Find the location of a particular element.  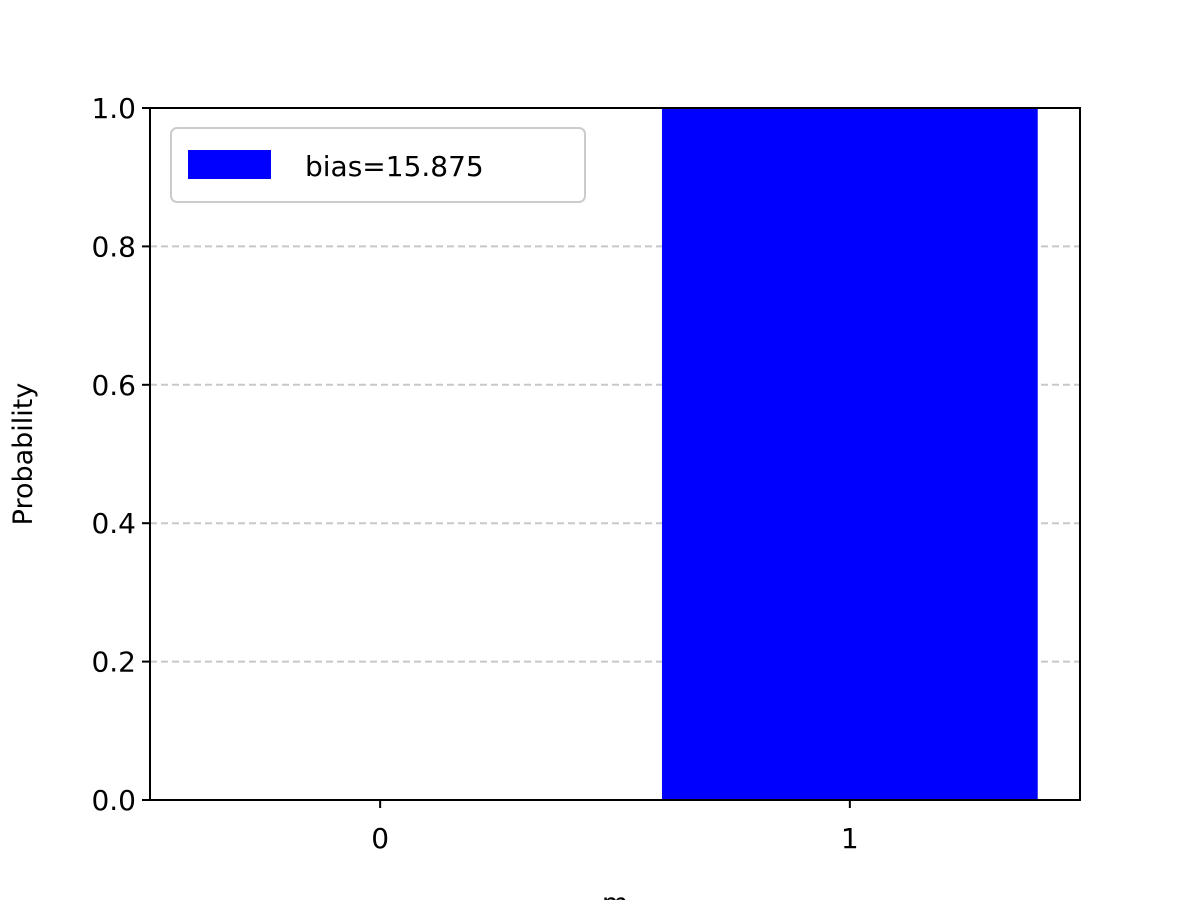

legend-box is located at coordinates (378, 165).